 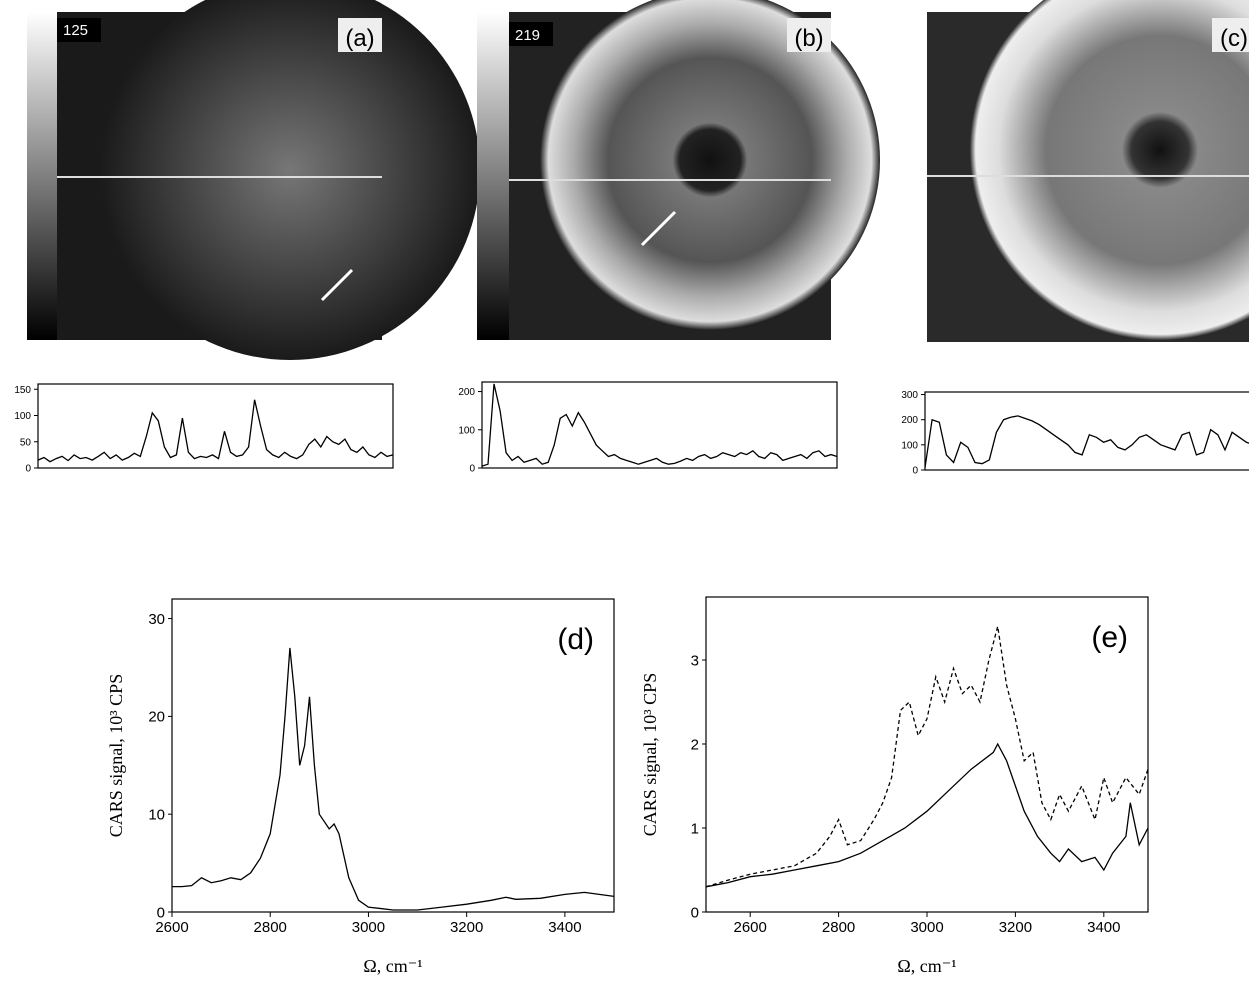 What do you see at coordinates (1109, 637) in the screenshot?
I see `panel-label: (e)` at bounding box center [1109, 637].